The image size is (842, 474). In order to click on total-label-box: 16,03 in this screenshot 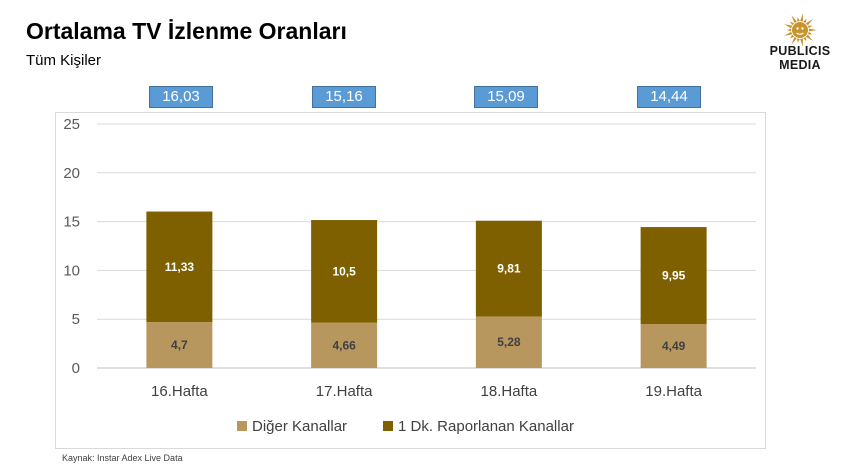, I will do `click(181, 97)`.